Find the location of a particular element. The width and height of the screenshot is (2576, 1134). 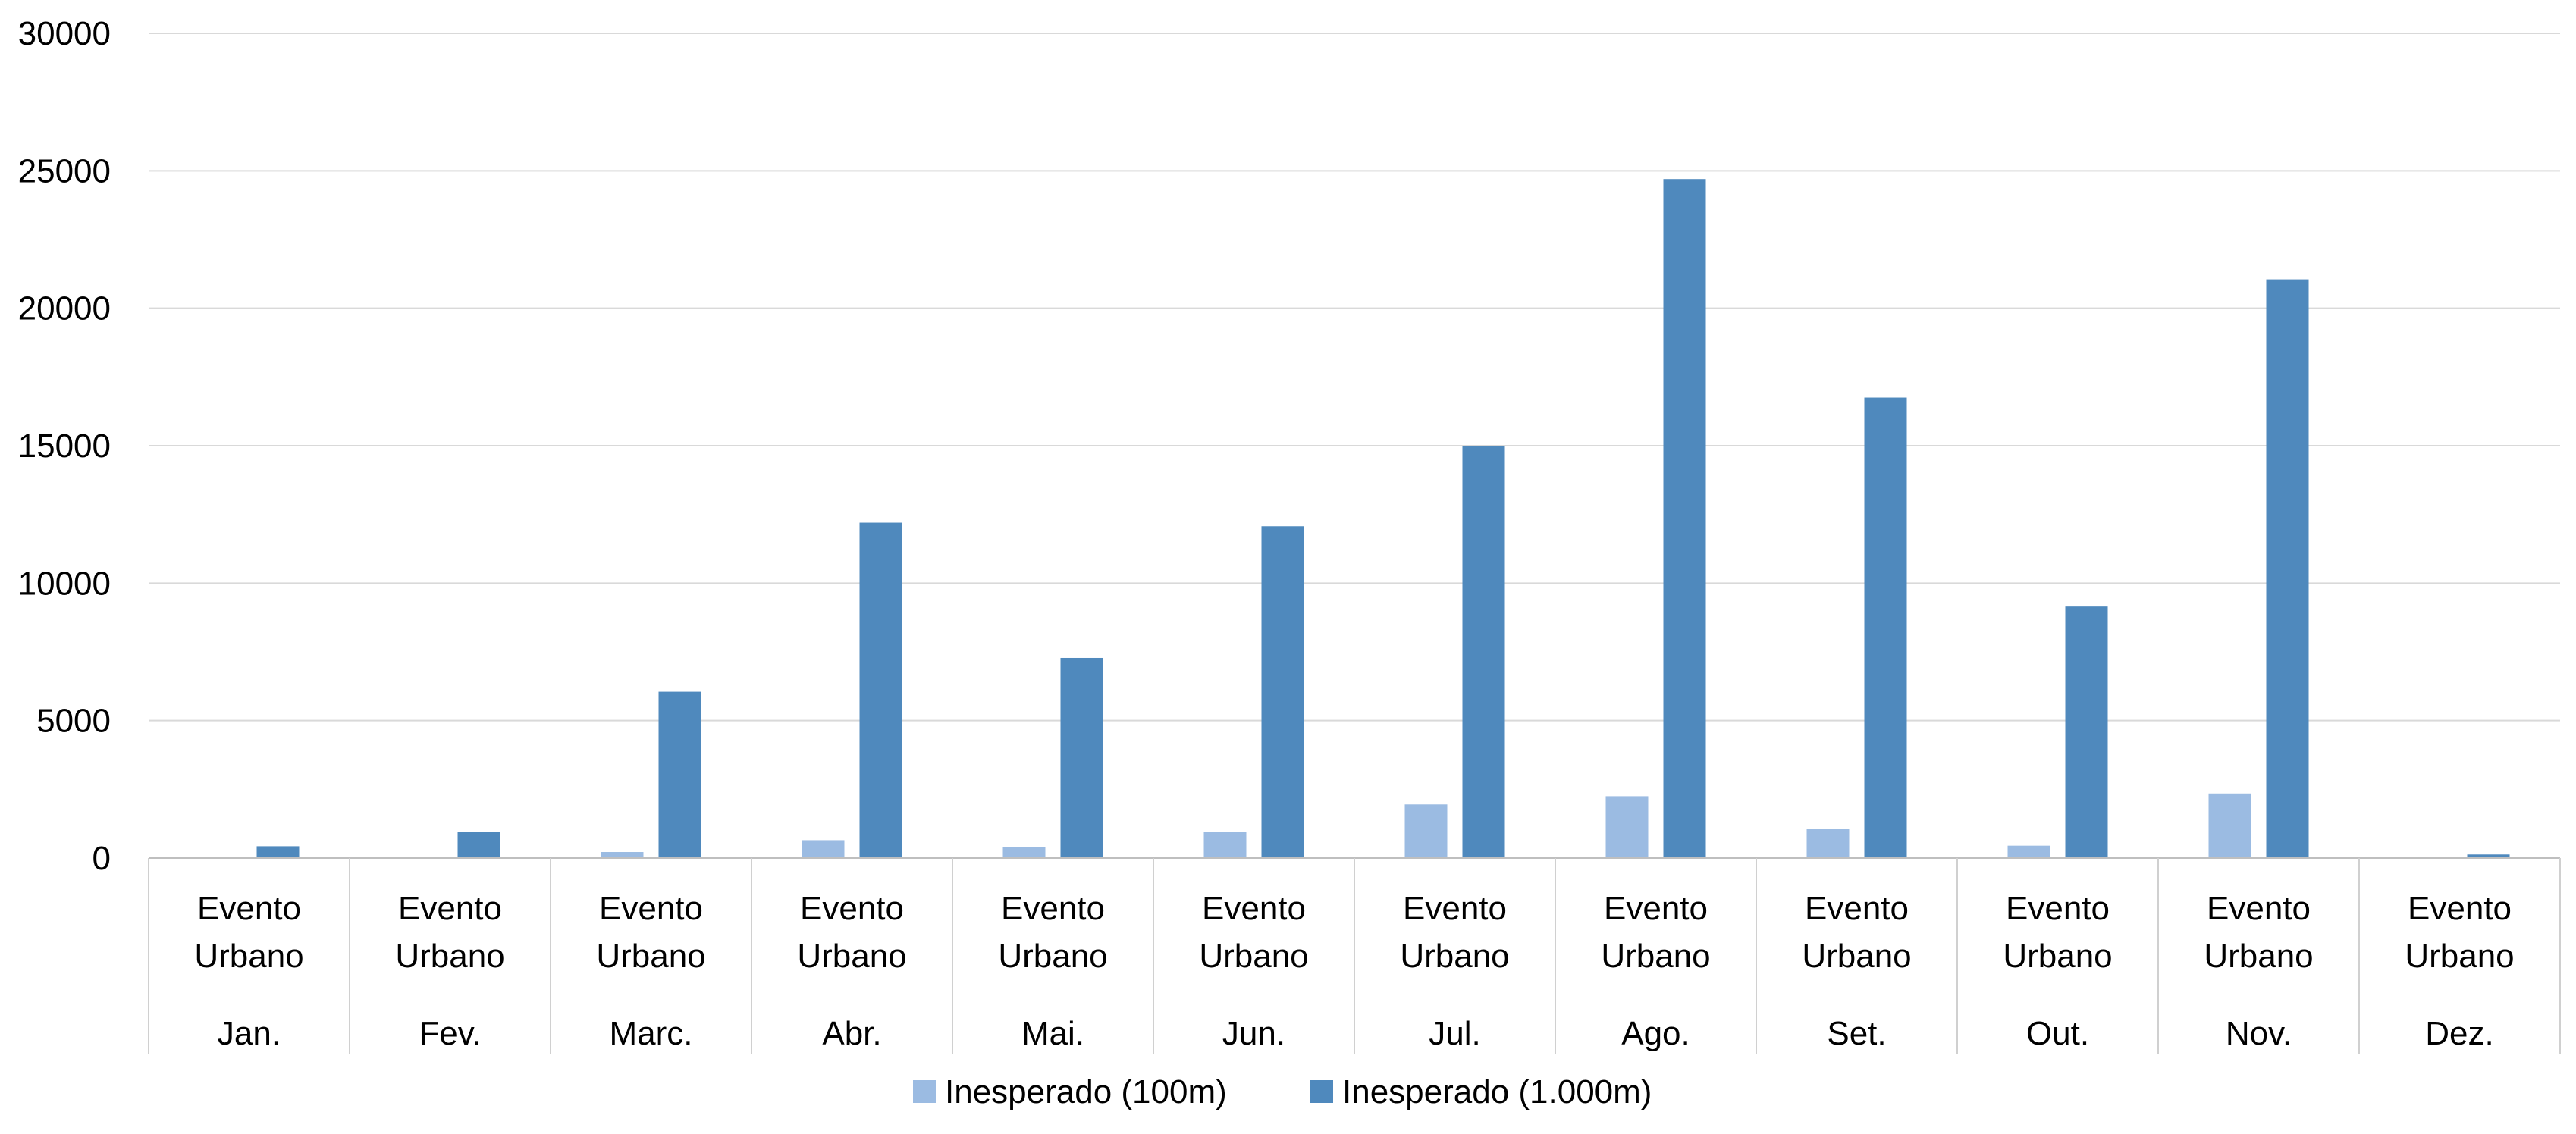

month-label: Nov. is located at coordinates (2259, 1033).